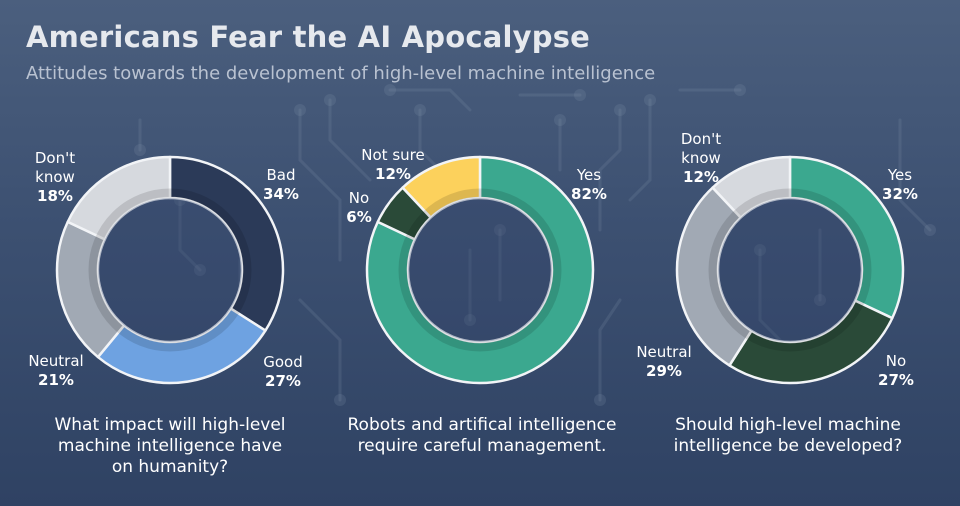 This screenshot has height=506, width=960. What do you see at coordinates (788, 425) in the screenshot?
I see `caption-line: Should high-level machine` at bounding box center [788, 425].